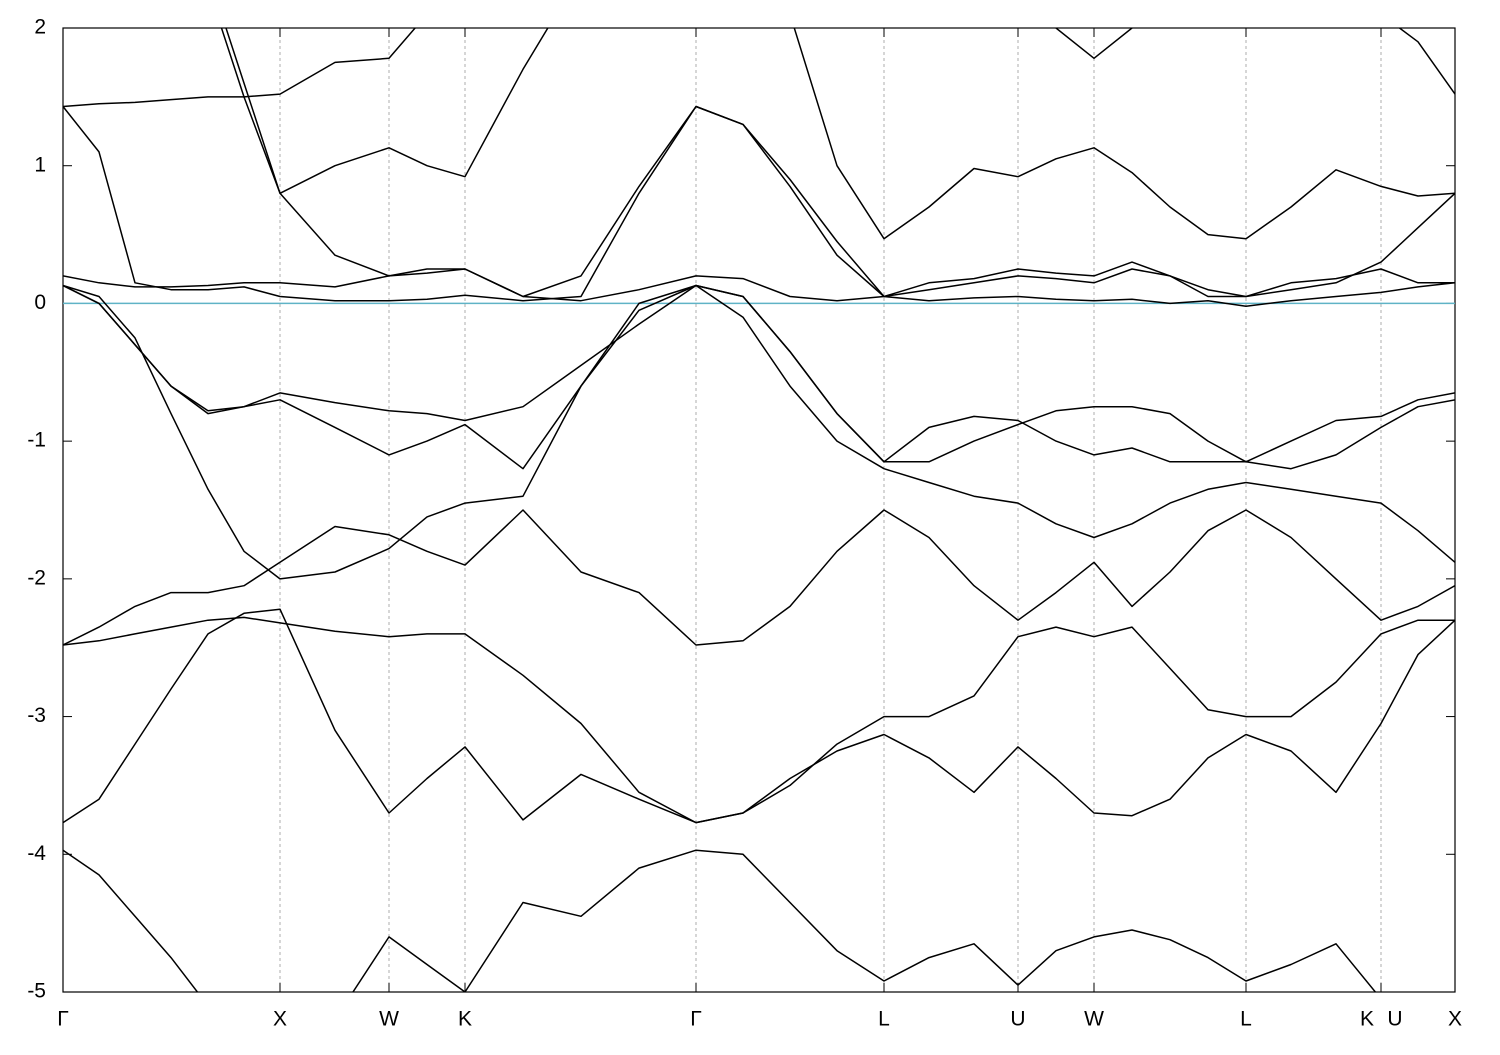  I want to click on y-tick-label: -1, so click(36, 440).